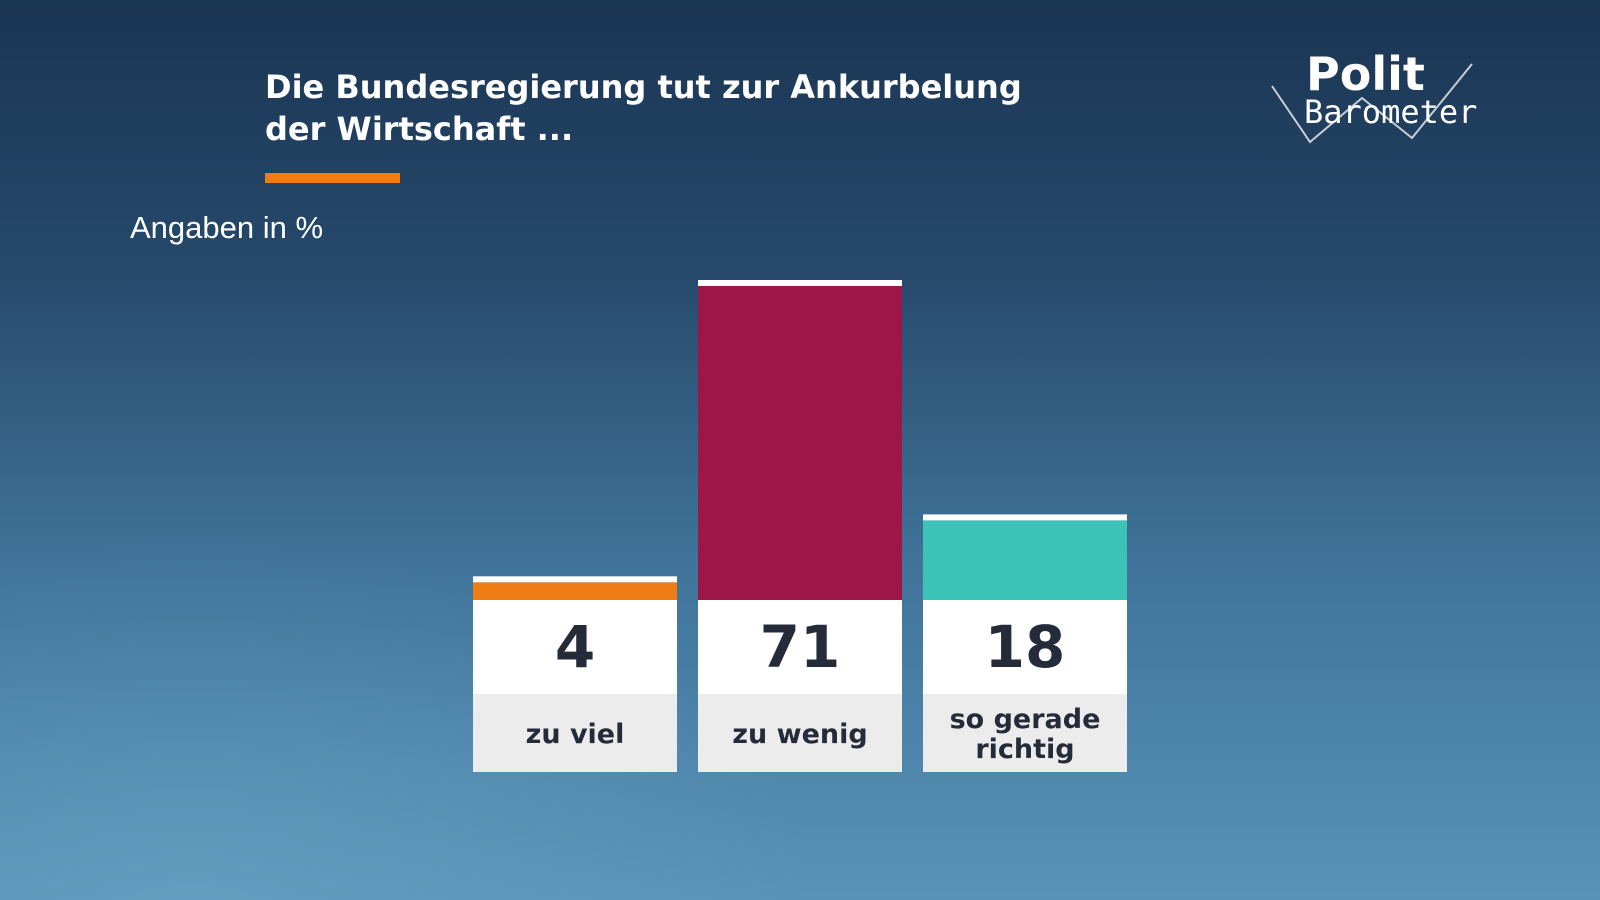 This screenshot has width=1600, height=900. I want to click on politbarometer-logo: Polit Barometer, so click(1372, 98).